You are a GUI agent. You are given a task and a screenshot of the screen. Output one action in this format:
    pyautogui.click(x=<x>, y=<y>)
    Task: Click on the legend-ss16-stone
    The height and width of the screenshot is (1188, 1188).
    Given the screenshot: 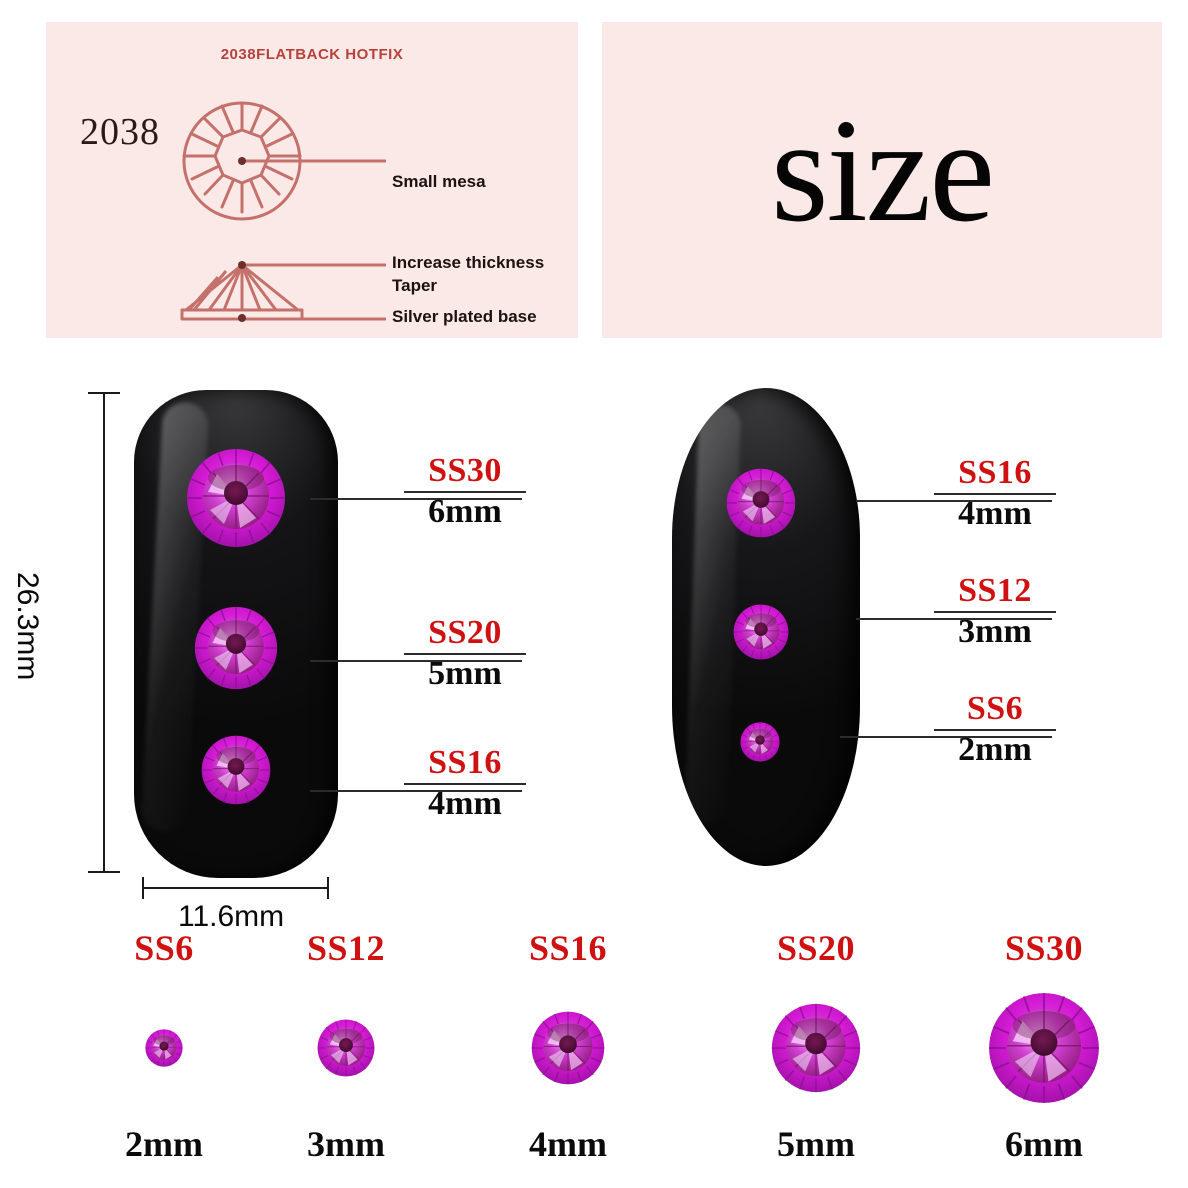 What is the action you would take?
    pyautogui.click(x=568, y=1048)
    